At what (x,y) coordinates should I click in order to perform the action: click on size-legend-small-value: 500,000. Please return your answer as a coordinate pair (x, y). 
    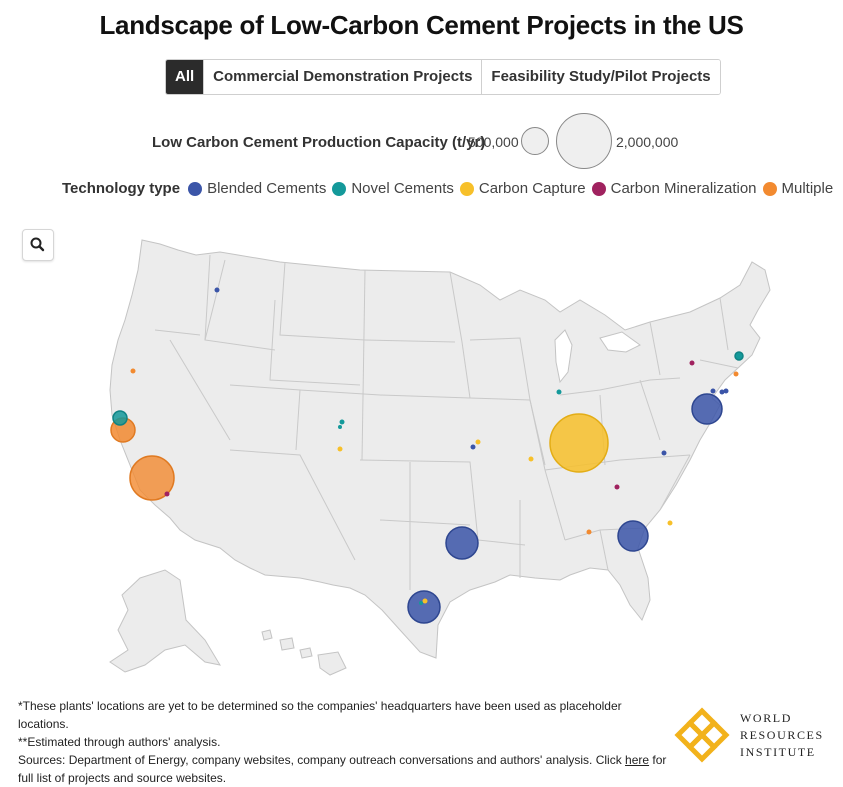
    Looking at the image, I should click on (493, 142).